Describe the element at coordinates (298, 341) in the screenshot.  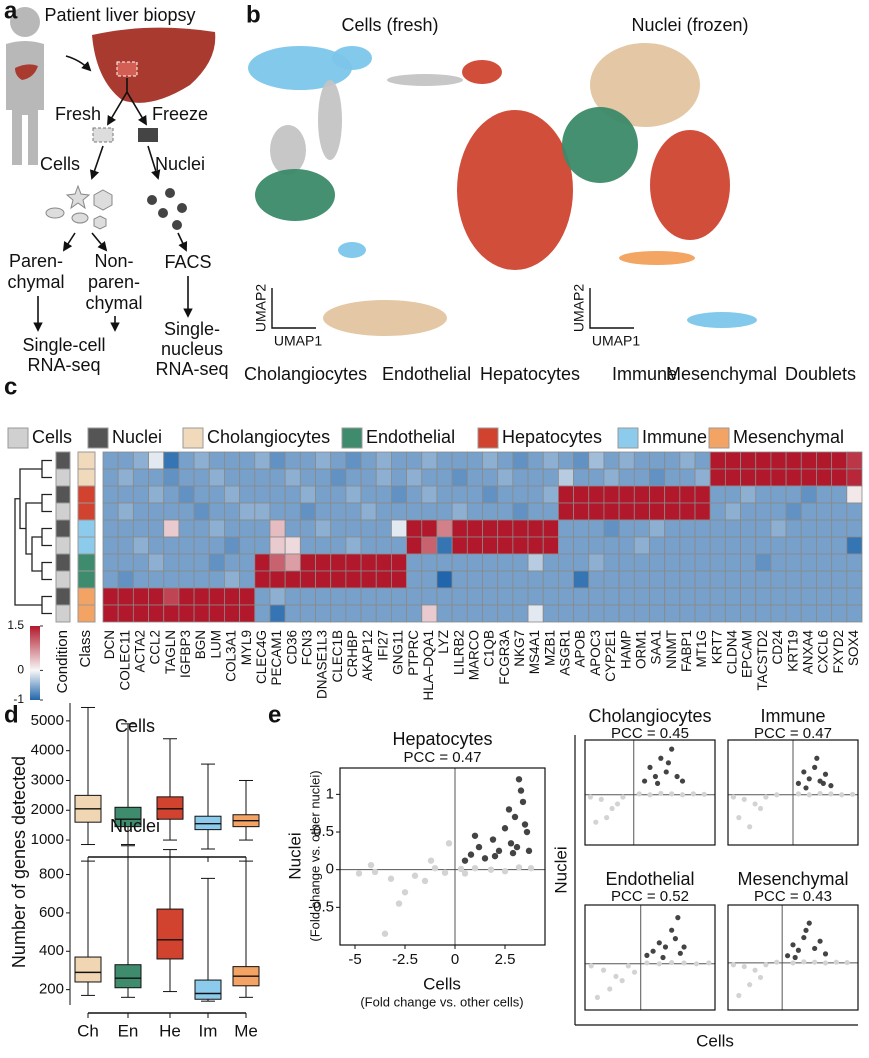
I see `axis-label: UMAP1` at that location.